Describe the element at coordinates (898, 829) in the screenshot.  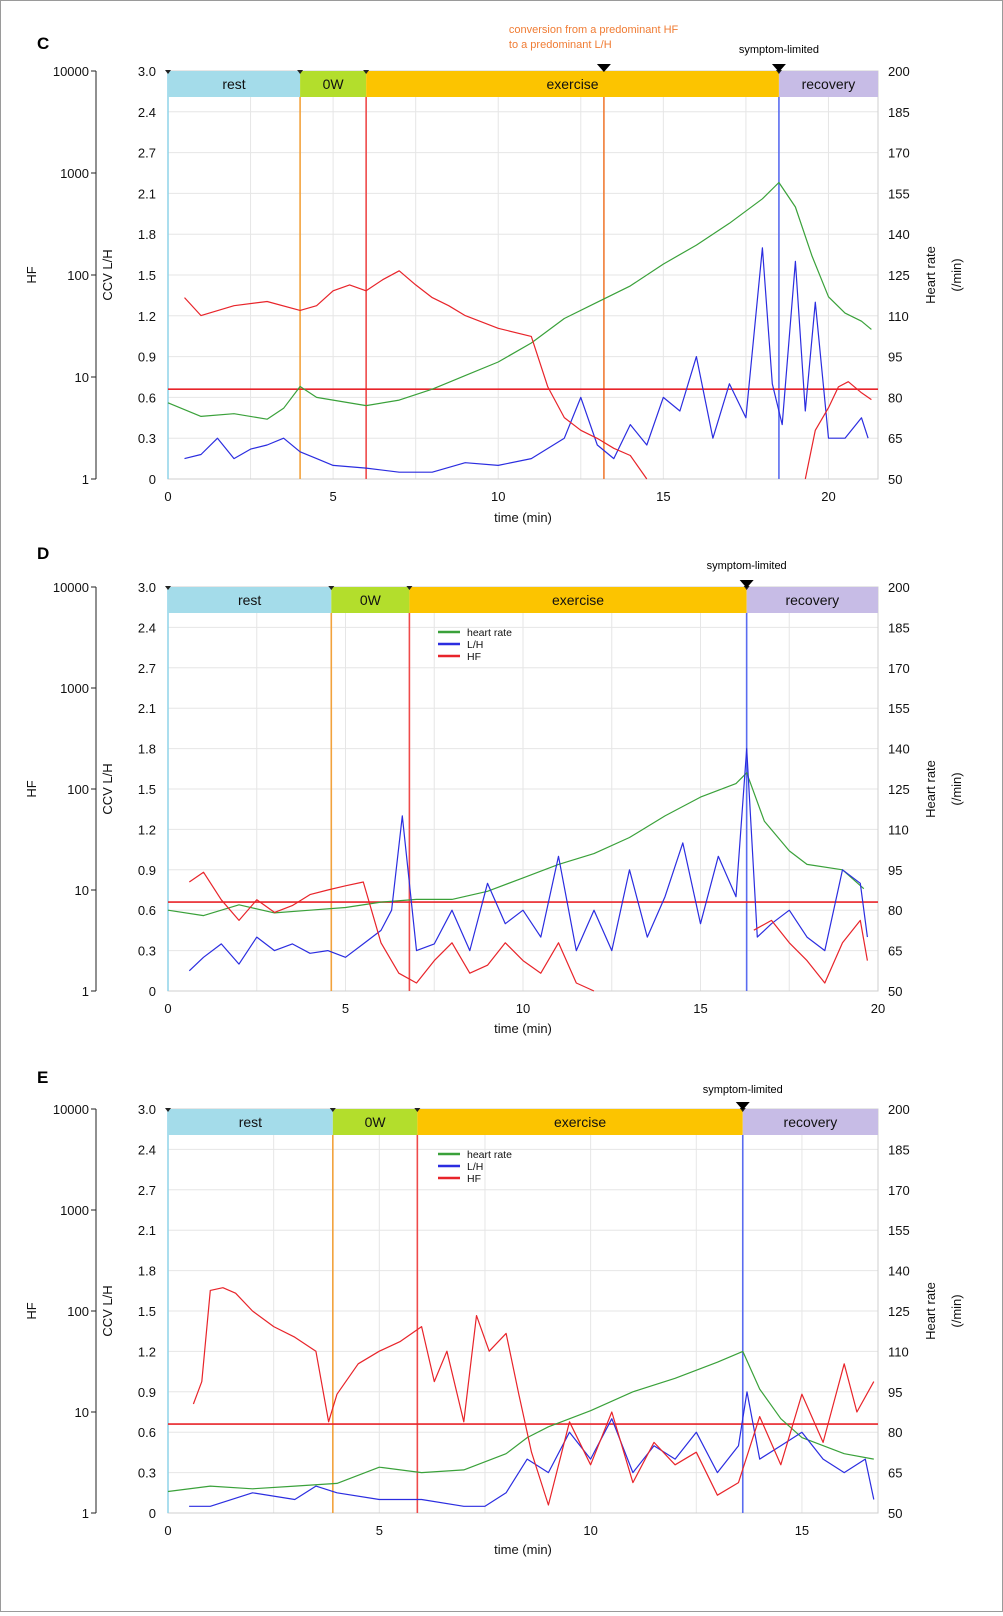
I see `panel-d-hr-tick-label: 110` at that location.